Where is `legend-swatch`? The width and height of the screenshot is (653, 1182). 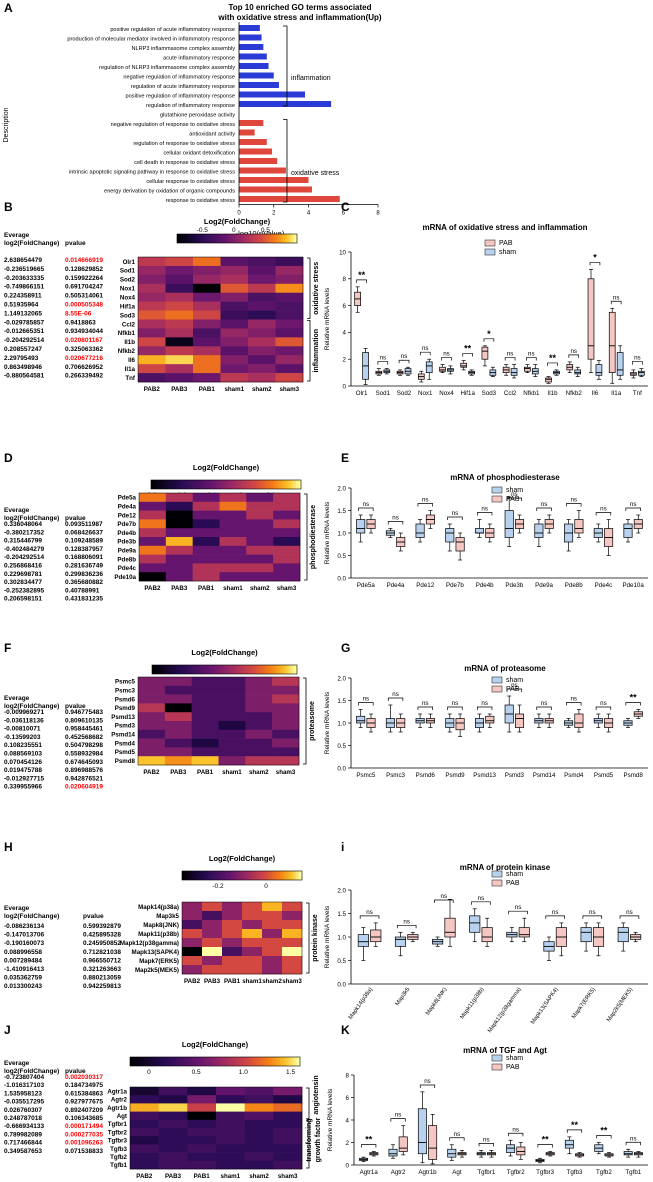 legend-swatch is located at coordinates (497, 874).